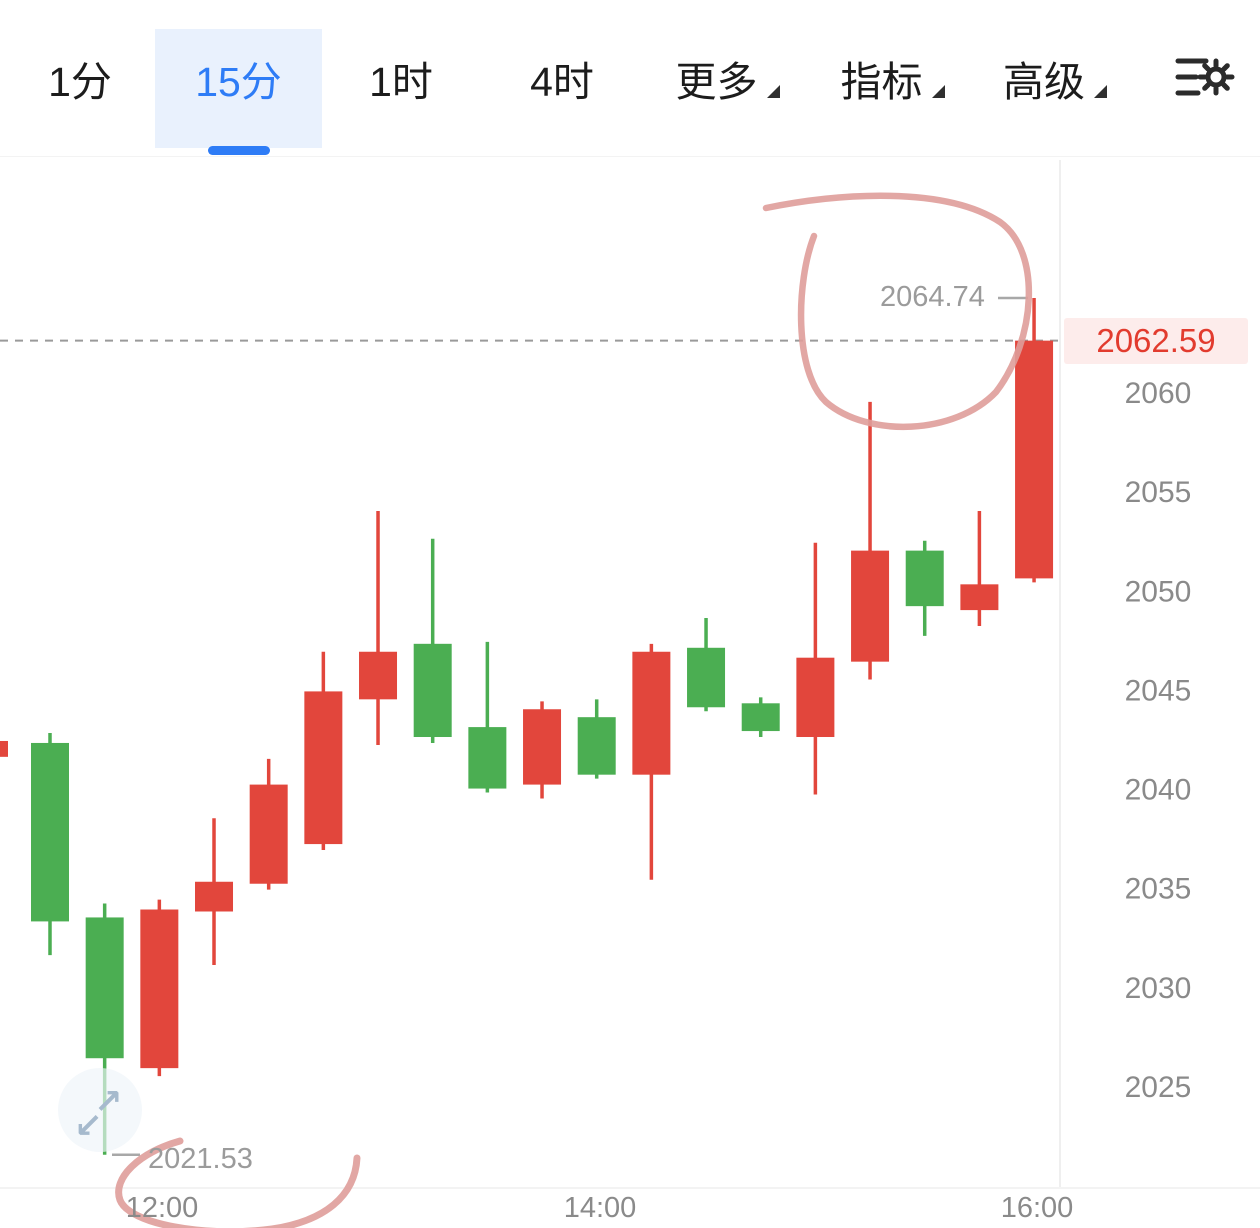  Describe the element at coordinates (88, 1126) in the screenshot. I see `pan-arrow-down-left-icon: ↙` at that location.